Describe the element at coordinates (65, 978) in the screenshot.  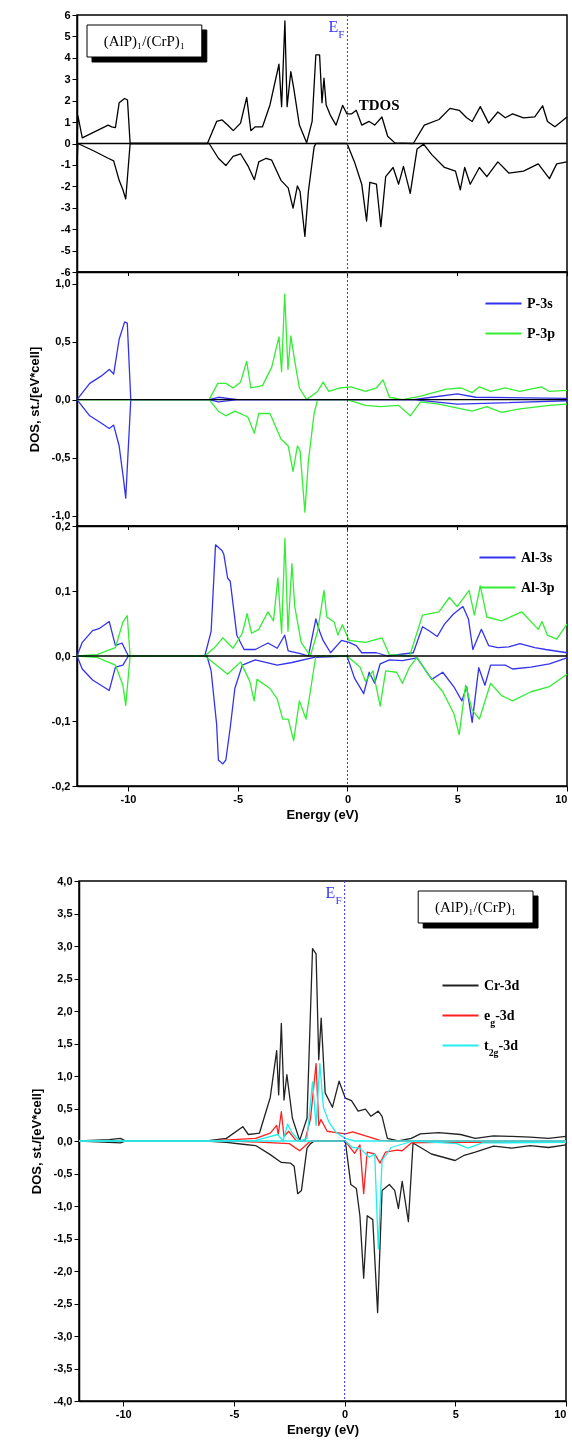
I see `y-tick-label: 2,5` at that location.